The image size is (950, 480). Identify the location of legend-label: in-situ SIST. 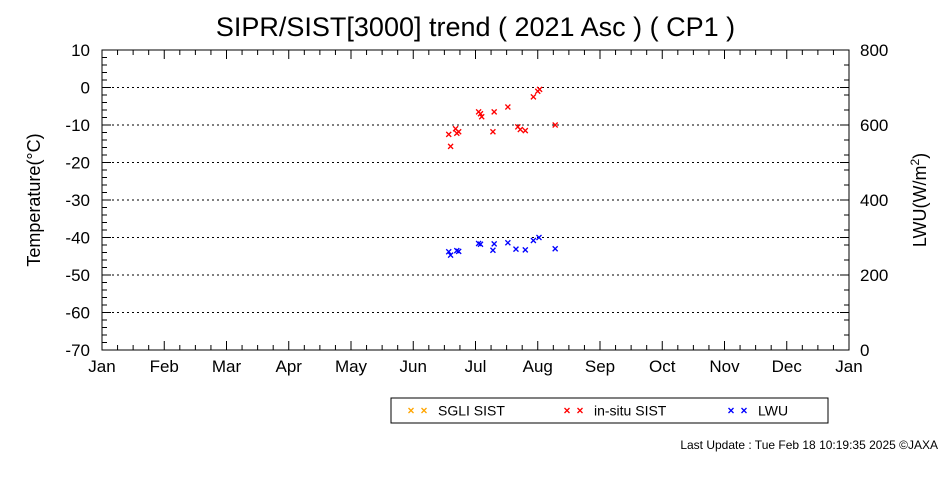
(630, 411).